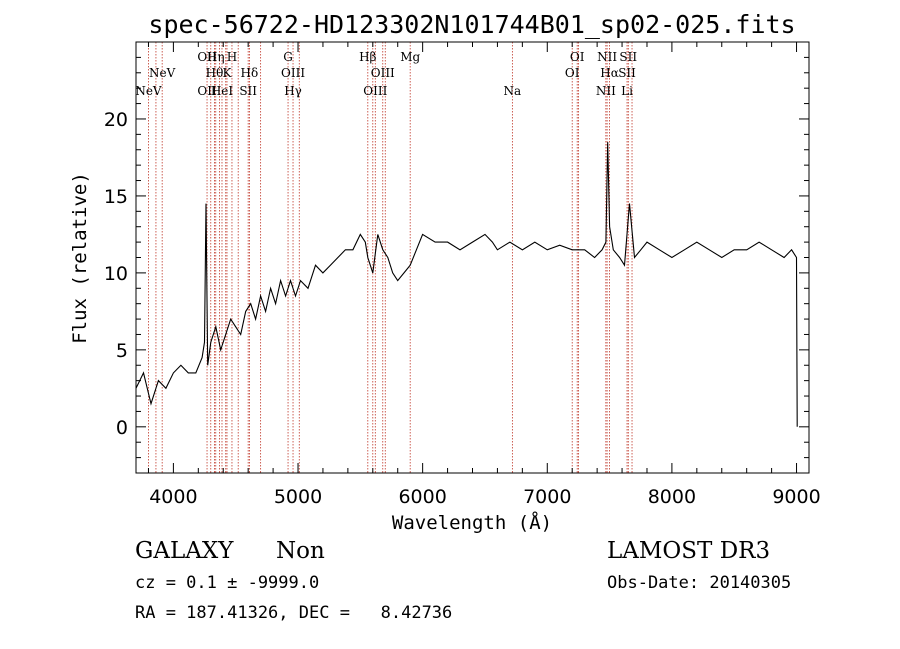 The width and height of the screenshot is (900, 649). What do you see at coordinates (699, 583) in the screenshot?
I see `observation-date: Obs-Date: 20140305` at bounding box center [699, 583].